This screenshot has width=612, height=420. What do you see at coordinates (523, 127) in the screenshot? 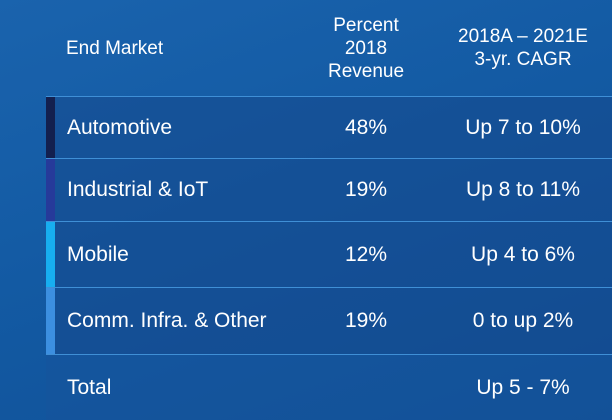
I see `row-cagr: Up 7 to 10%` at bounding box center [523, 127].